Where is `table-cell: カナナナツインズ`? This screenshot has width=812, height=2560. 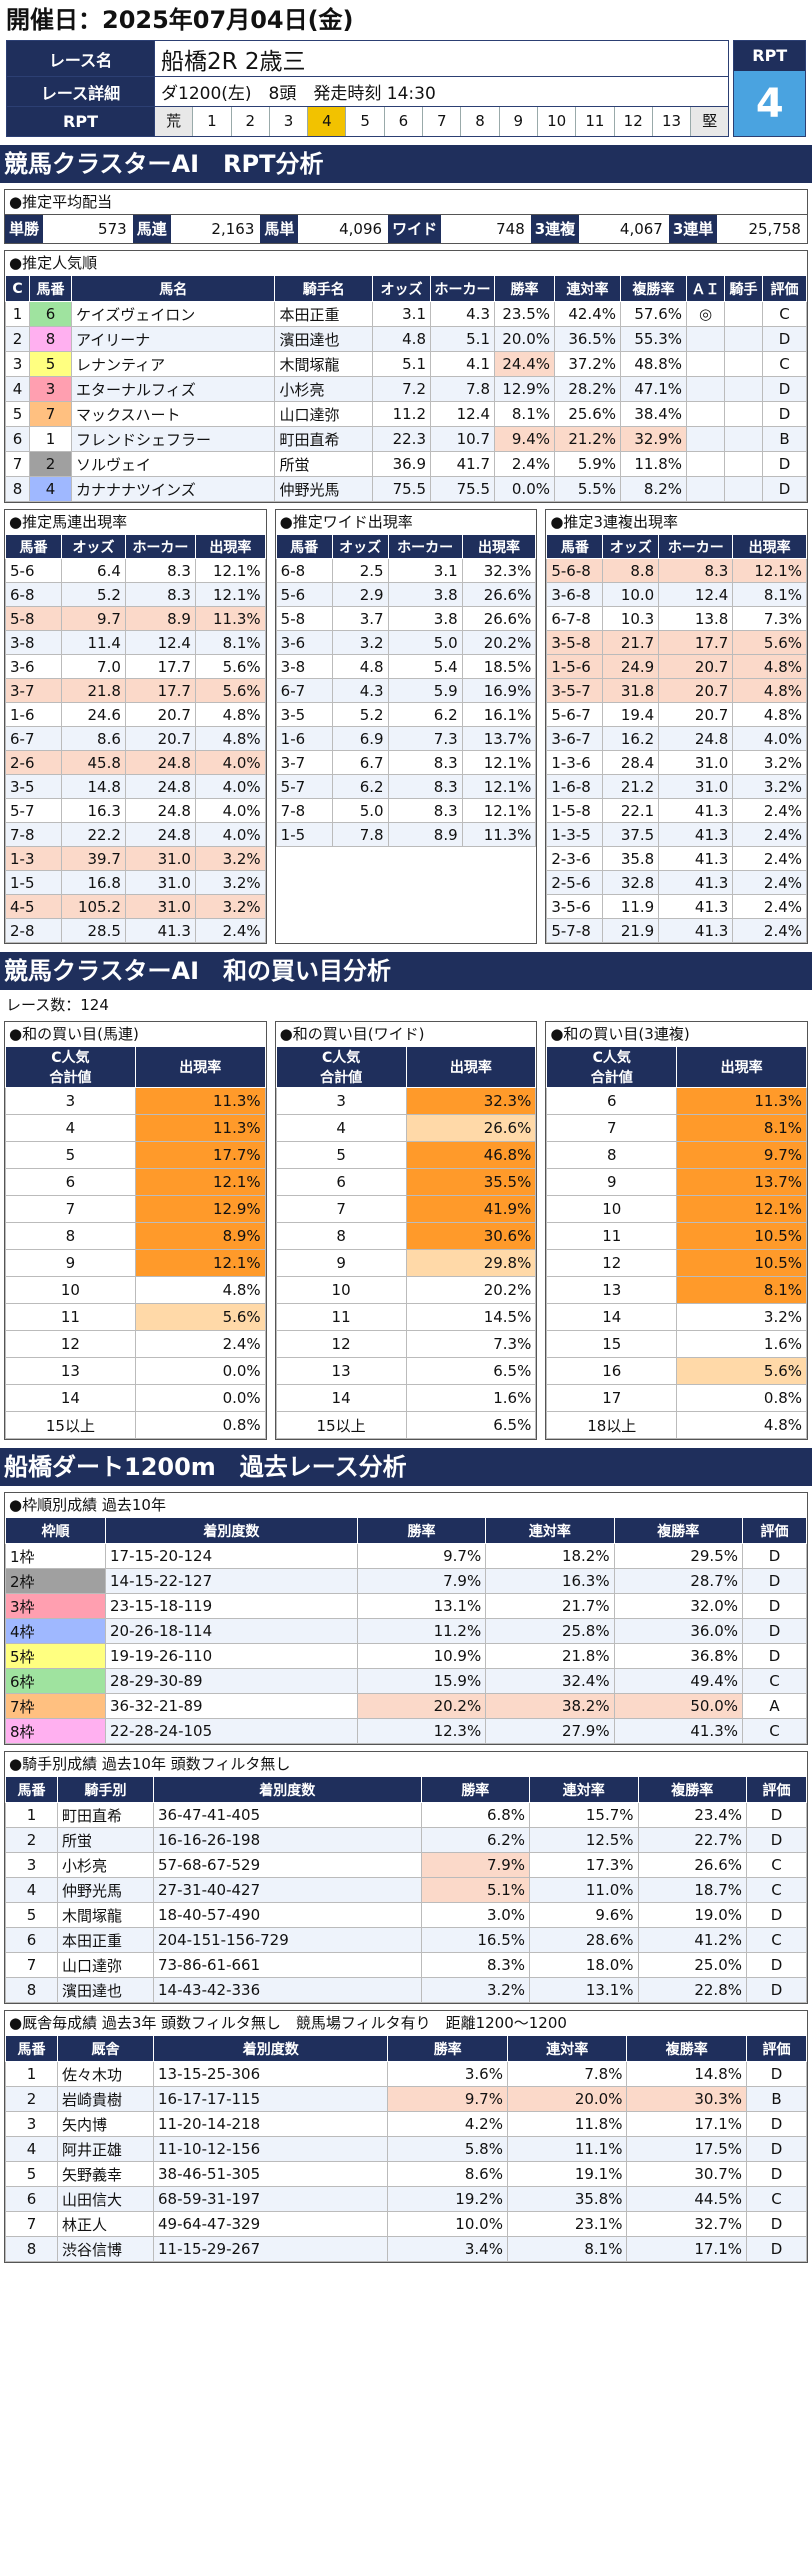
table-cell: カナナナツインズ is located at coordinates (173, 489).